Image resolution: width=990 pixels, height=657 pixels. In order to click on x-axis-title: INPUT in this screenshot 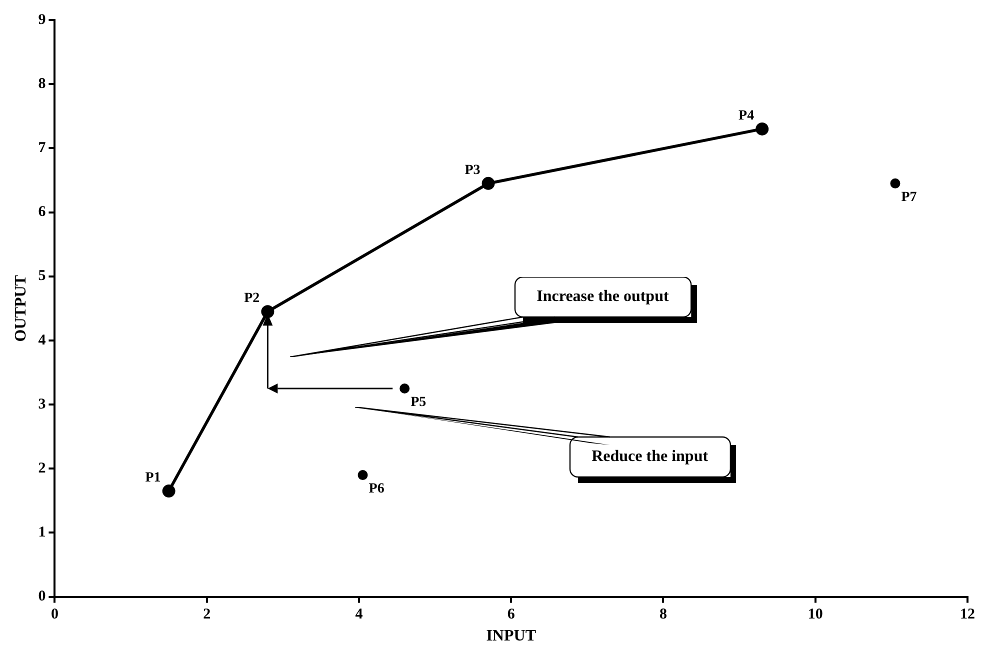, I will do `click(511, 636)`.